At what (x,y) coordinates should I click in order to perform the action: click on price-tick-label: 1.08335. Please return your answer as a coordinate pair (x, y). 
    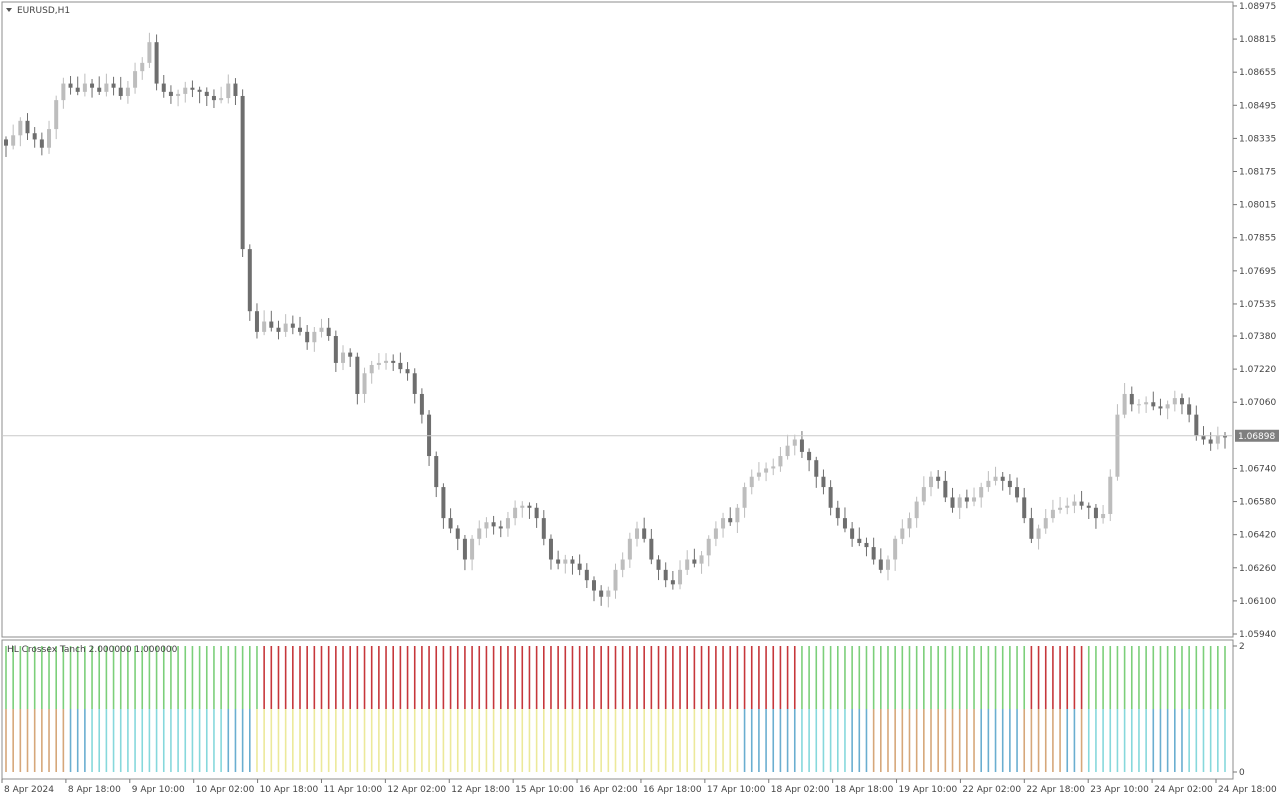
    Looking at the image, I should click on (1257, 139).